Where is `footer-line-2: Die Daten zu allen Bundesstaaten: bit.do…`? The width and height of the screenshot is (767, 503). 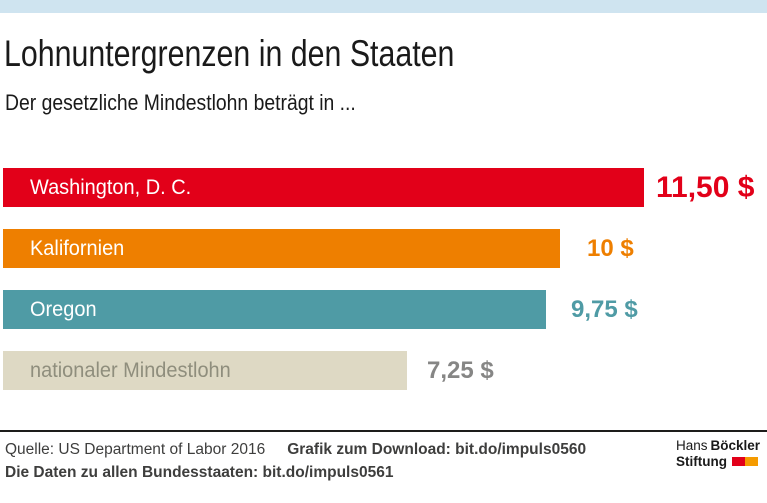
footer-line-2: Die Daten zu allen Bundesstaaten: bit.do… is located at coordinates (199, 473).